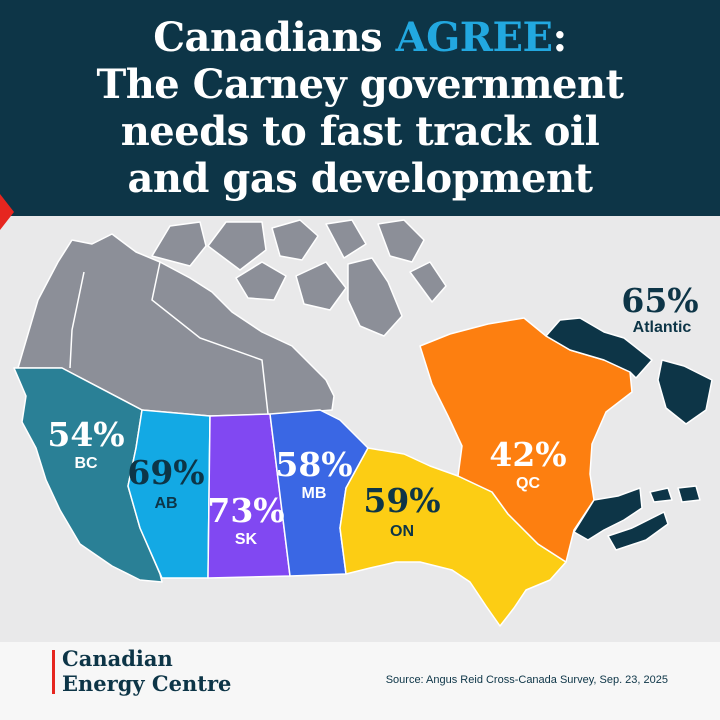  I want to click on sk-value: 73%, so click(245, 510).